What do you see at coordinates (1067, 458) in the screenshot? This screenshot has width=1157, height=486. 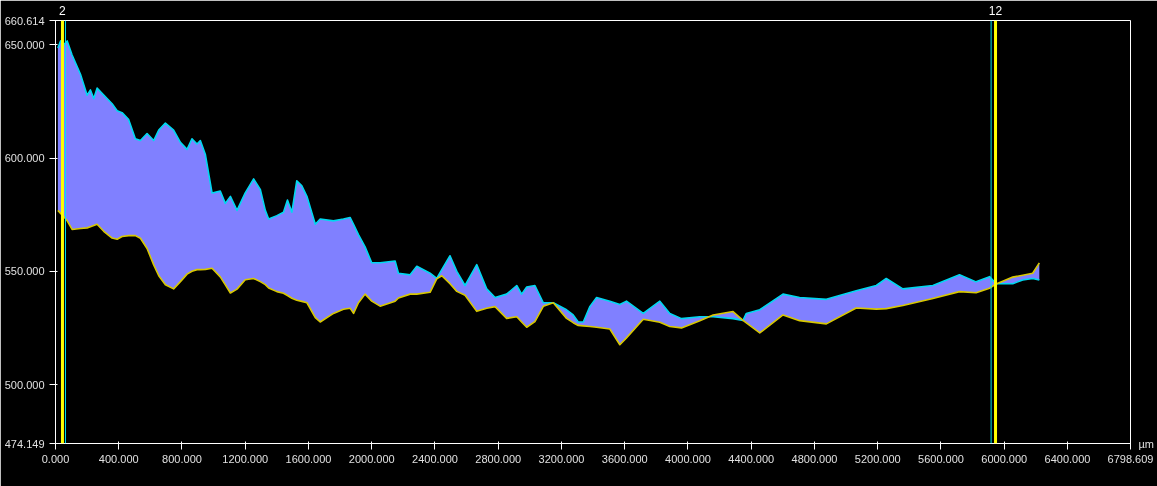 I see `x-tick-label: 6400.000` at bounding box center [1067, 458].